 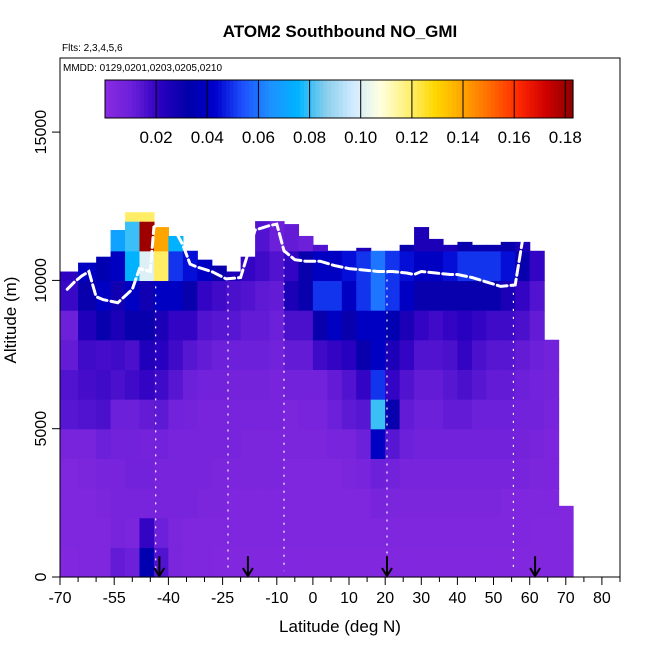 I want to click on y-tick-label: 0, so click(x=41, y=576).